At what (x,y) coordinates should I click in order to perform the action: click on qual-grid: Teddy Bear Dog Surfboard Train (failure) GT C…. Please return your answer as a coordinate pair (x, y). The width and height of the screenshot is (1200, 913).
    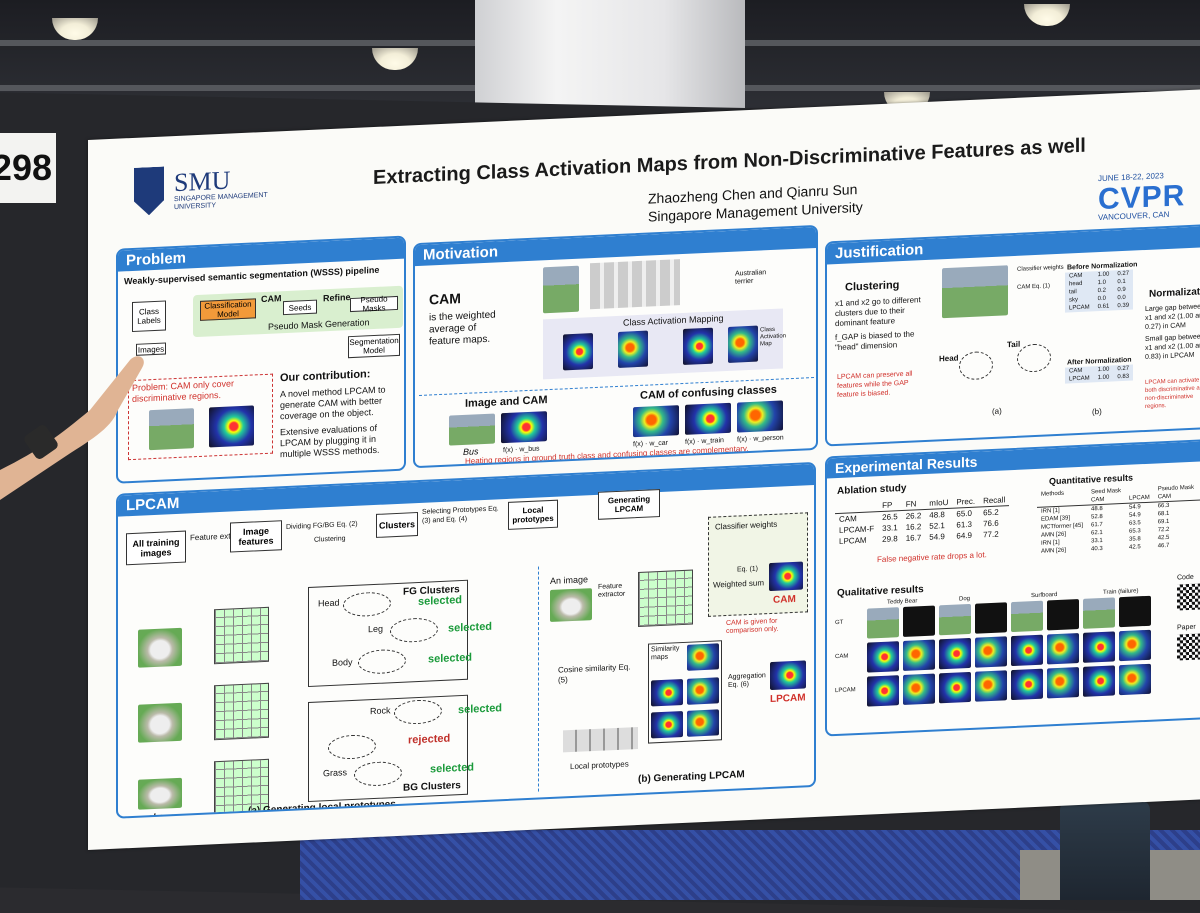
    Looking at the image, I should click on (1001, 652).